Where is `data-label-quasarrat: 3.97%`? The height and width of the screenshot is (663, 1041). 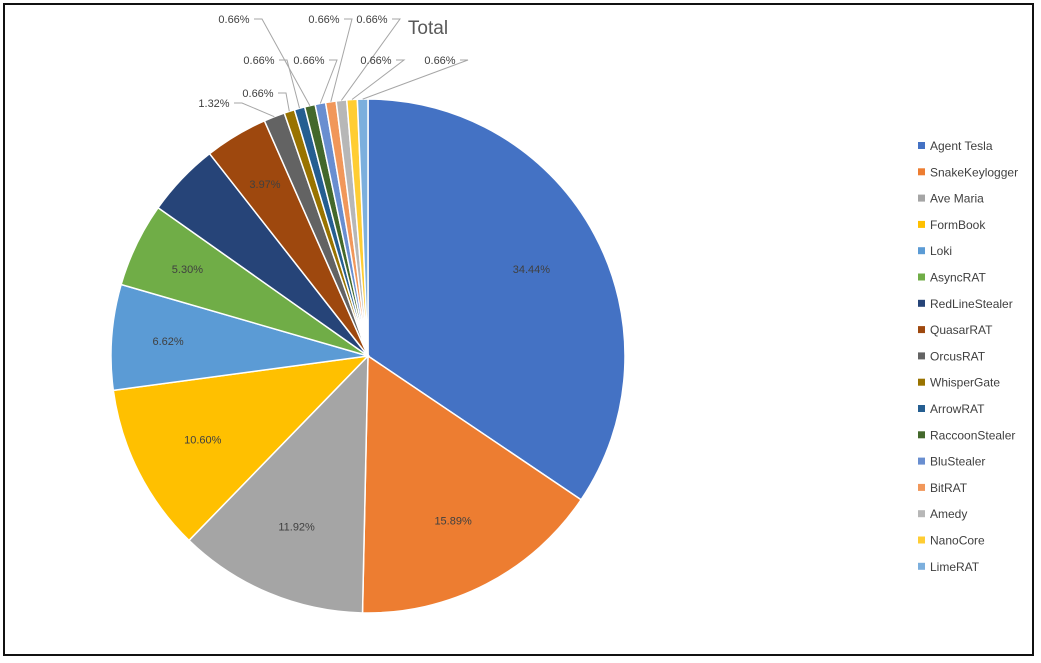 data-label-quasarrat: 3.97% is located at coordinates (264, 185).